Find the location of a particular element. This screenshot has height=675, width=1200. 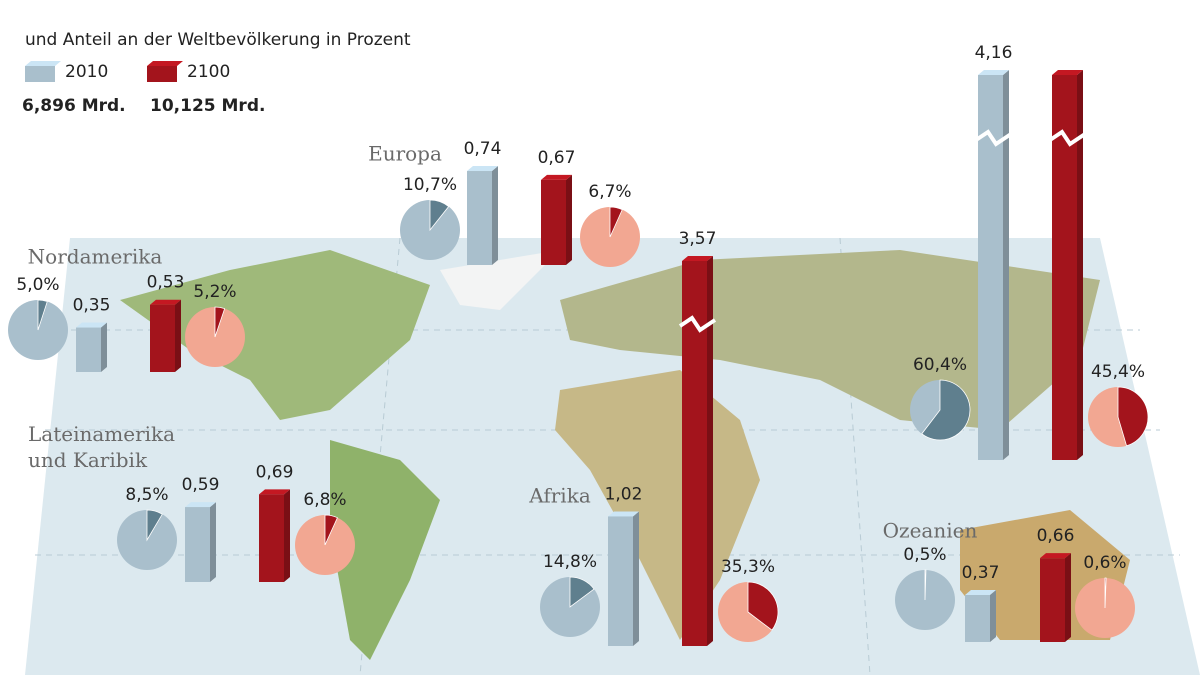

pie-share-label: 35,3% is located at coordinates (748, 567).